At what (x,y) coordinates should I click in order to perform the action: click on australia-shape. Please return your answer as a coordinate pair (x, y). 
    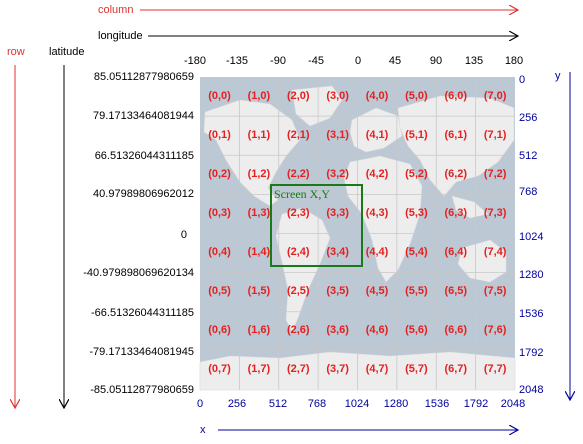
    Looking at the image, I should click on (482, 261).